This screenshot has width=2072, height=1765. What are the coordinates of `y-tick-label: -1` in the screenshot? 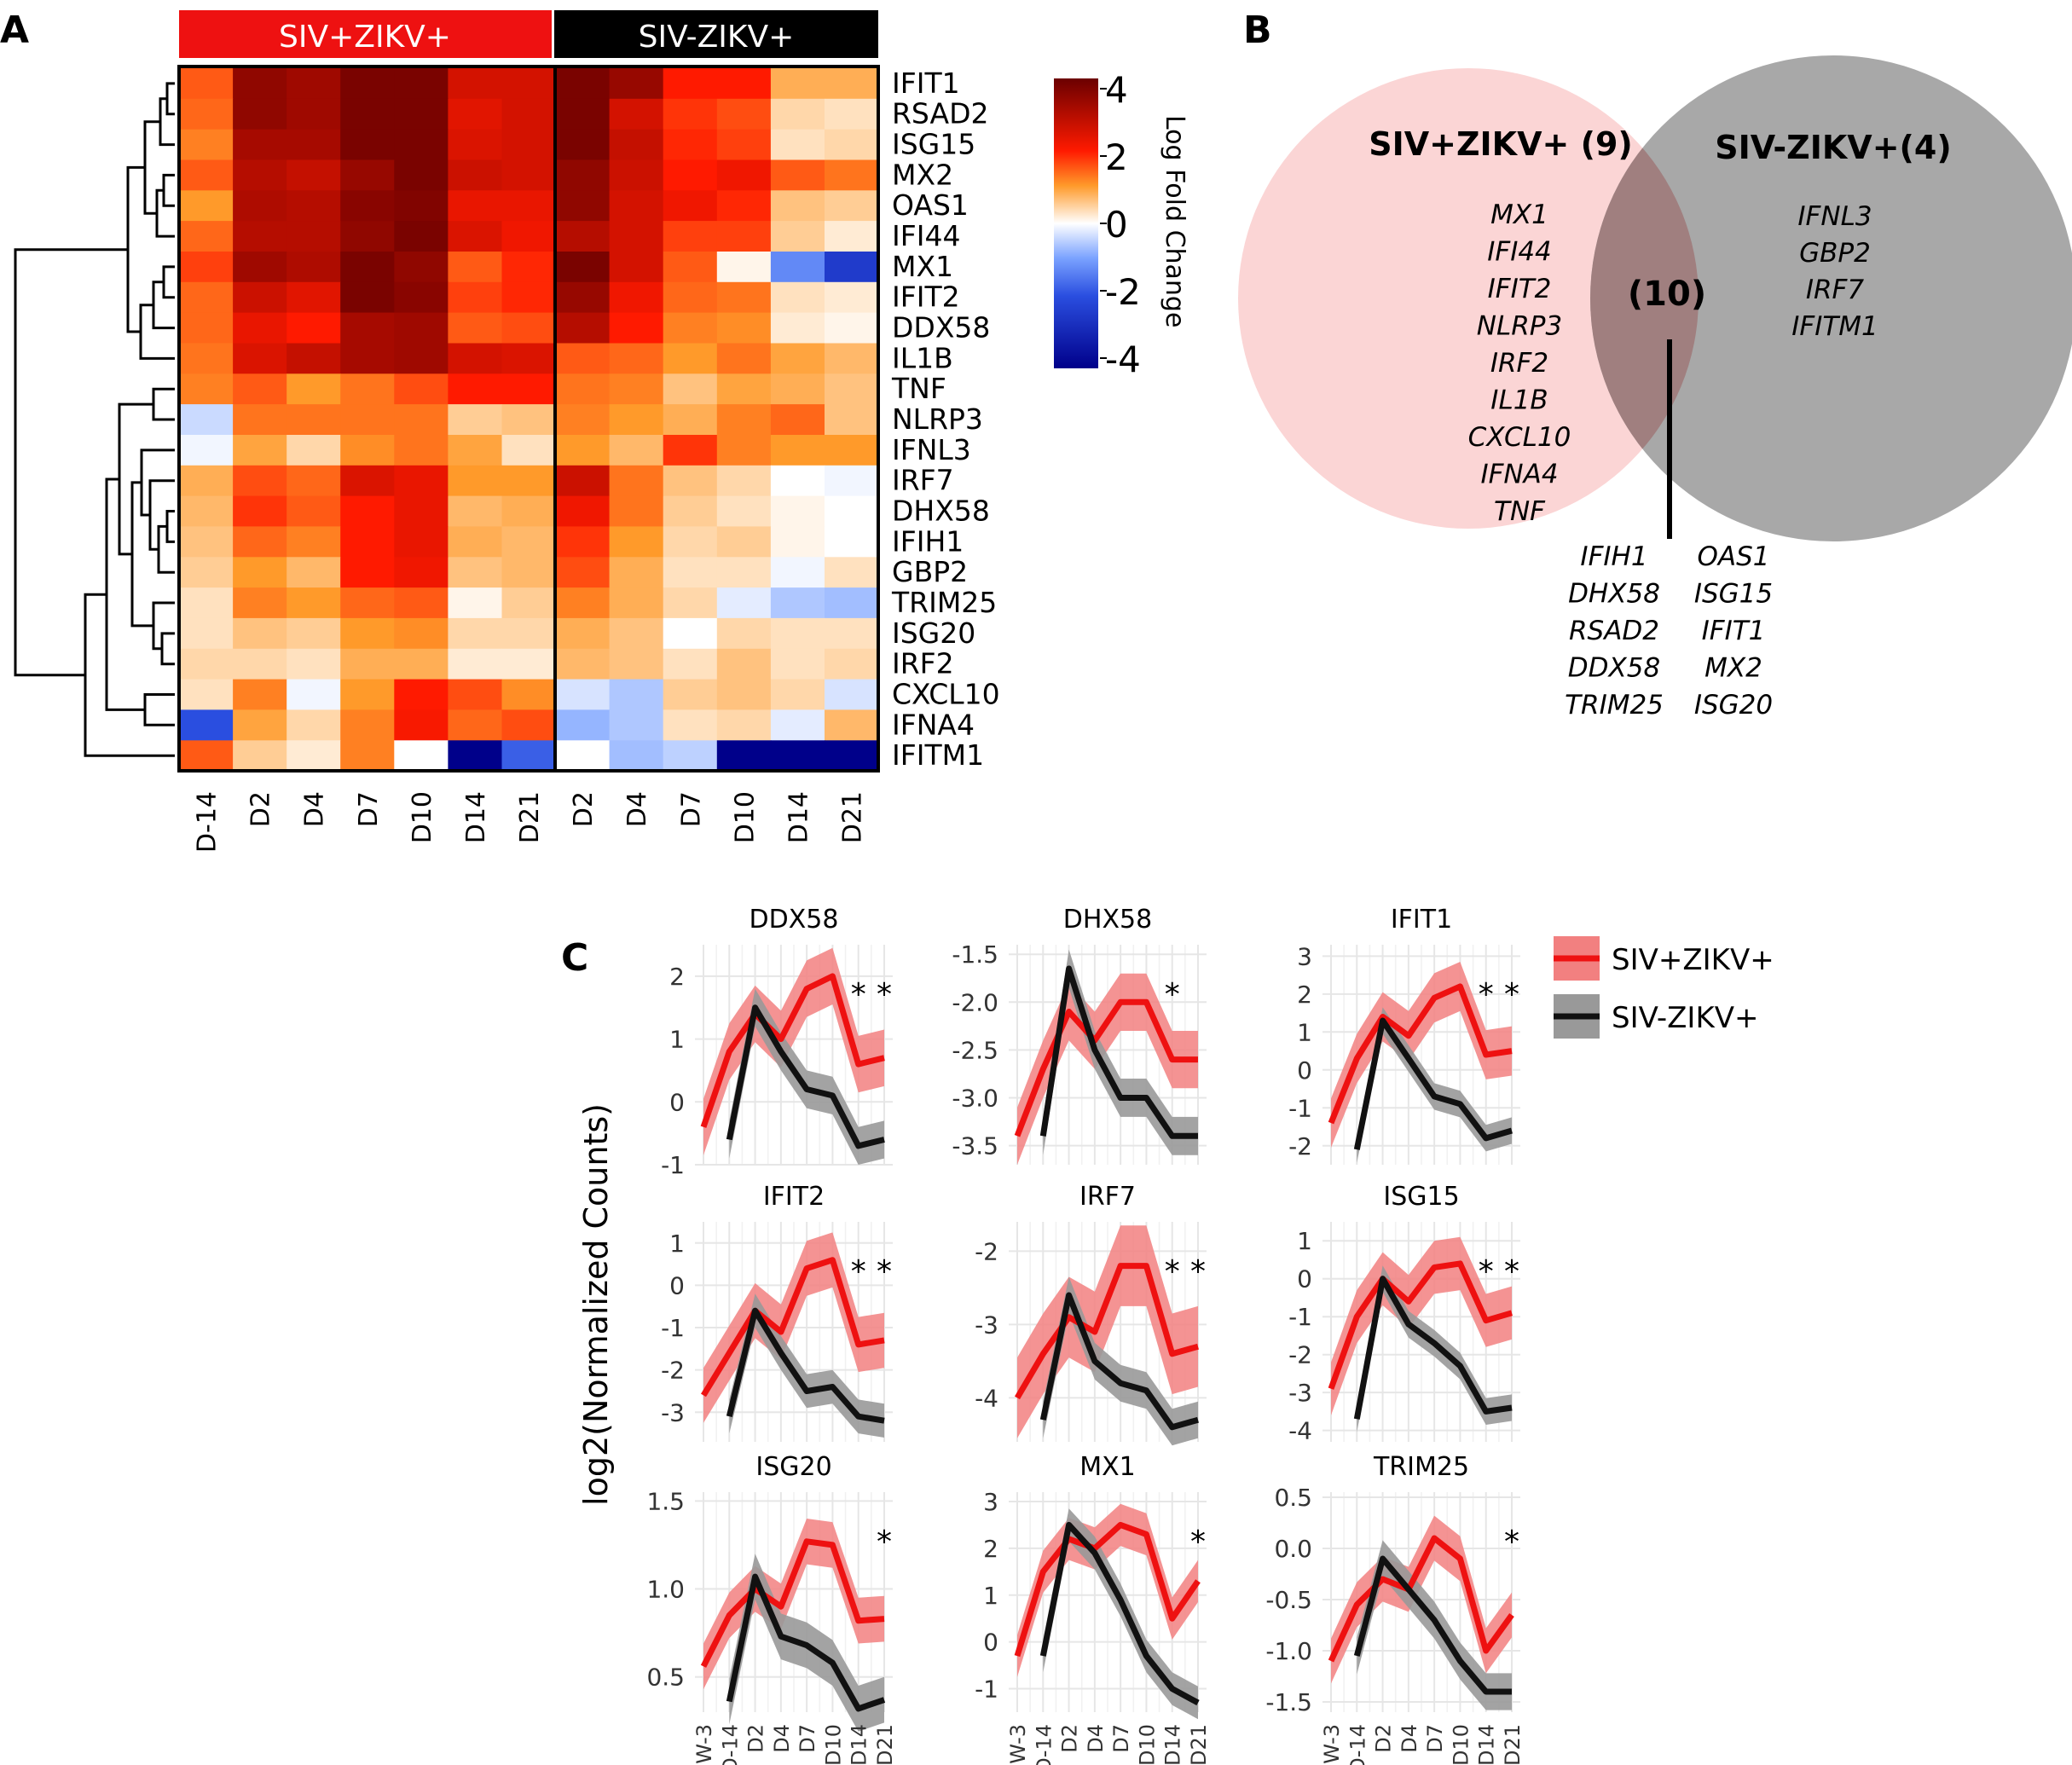 It's located at (1300, 1317).